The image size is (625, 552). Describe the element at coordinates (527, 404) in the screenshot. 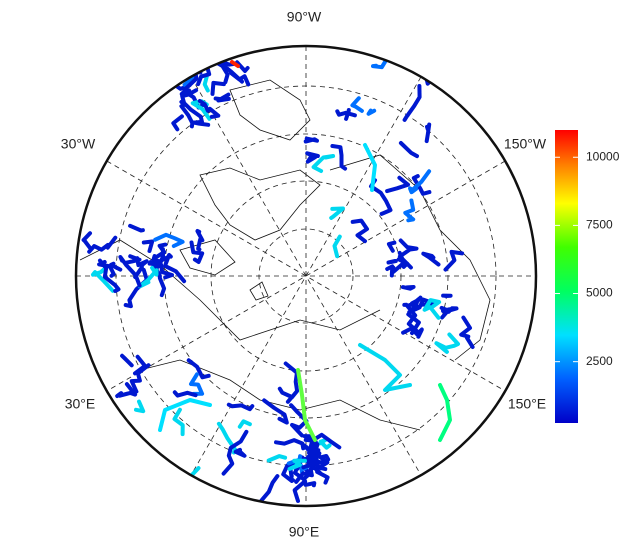

I see `longitude-label: 150°E` at that location.